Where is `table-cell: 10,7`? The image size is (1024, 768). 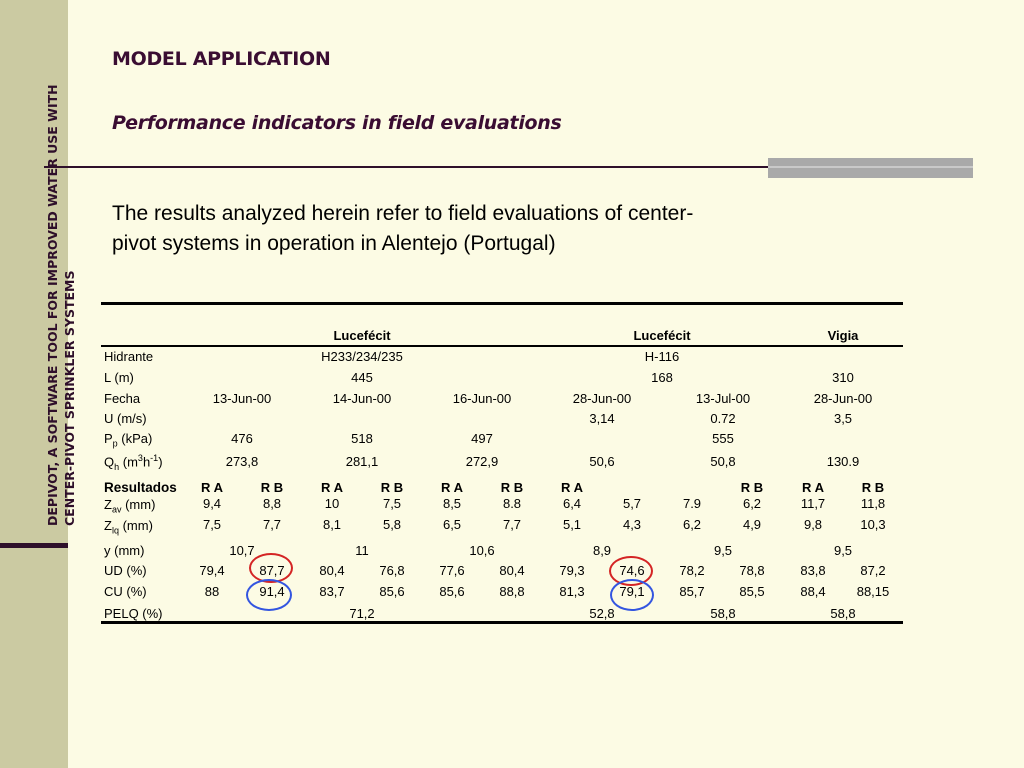 table-cell: 10,7 is located at coordinates (242, 550).